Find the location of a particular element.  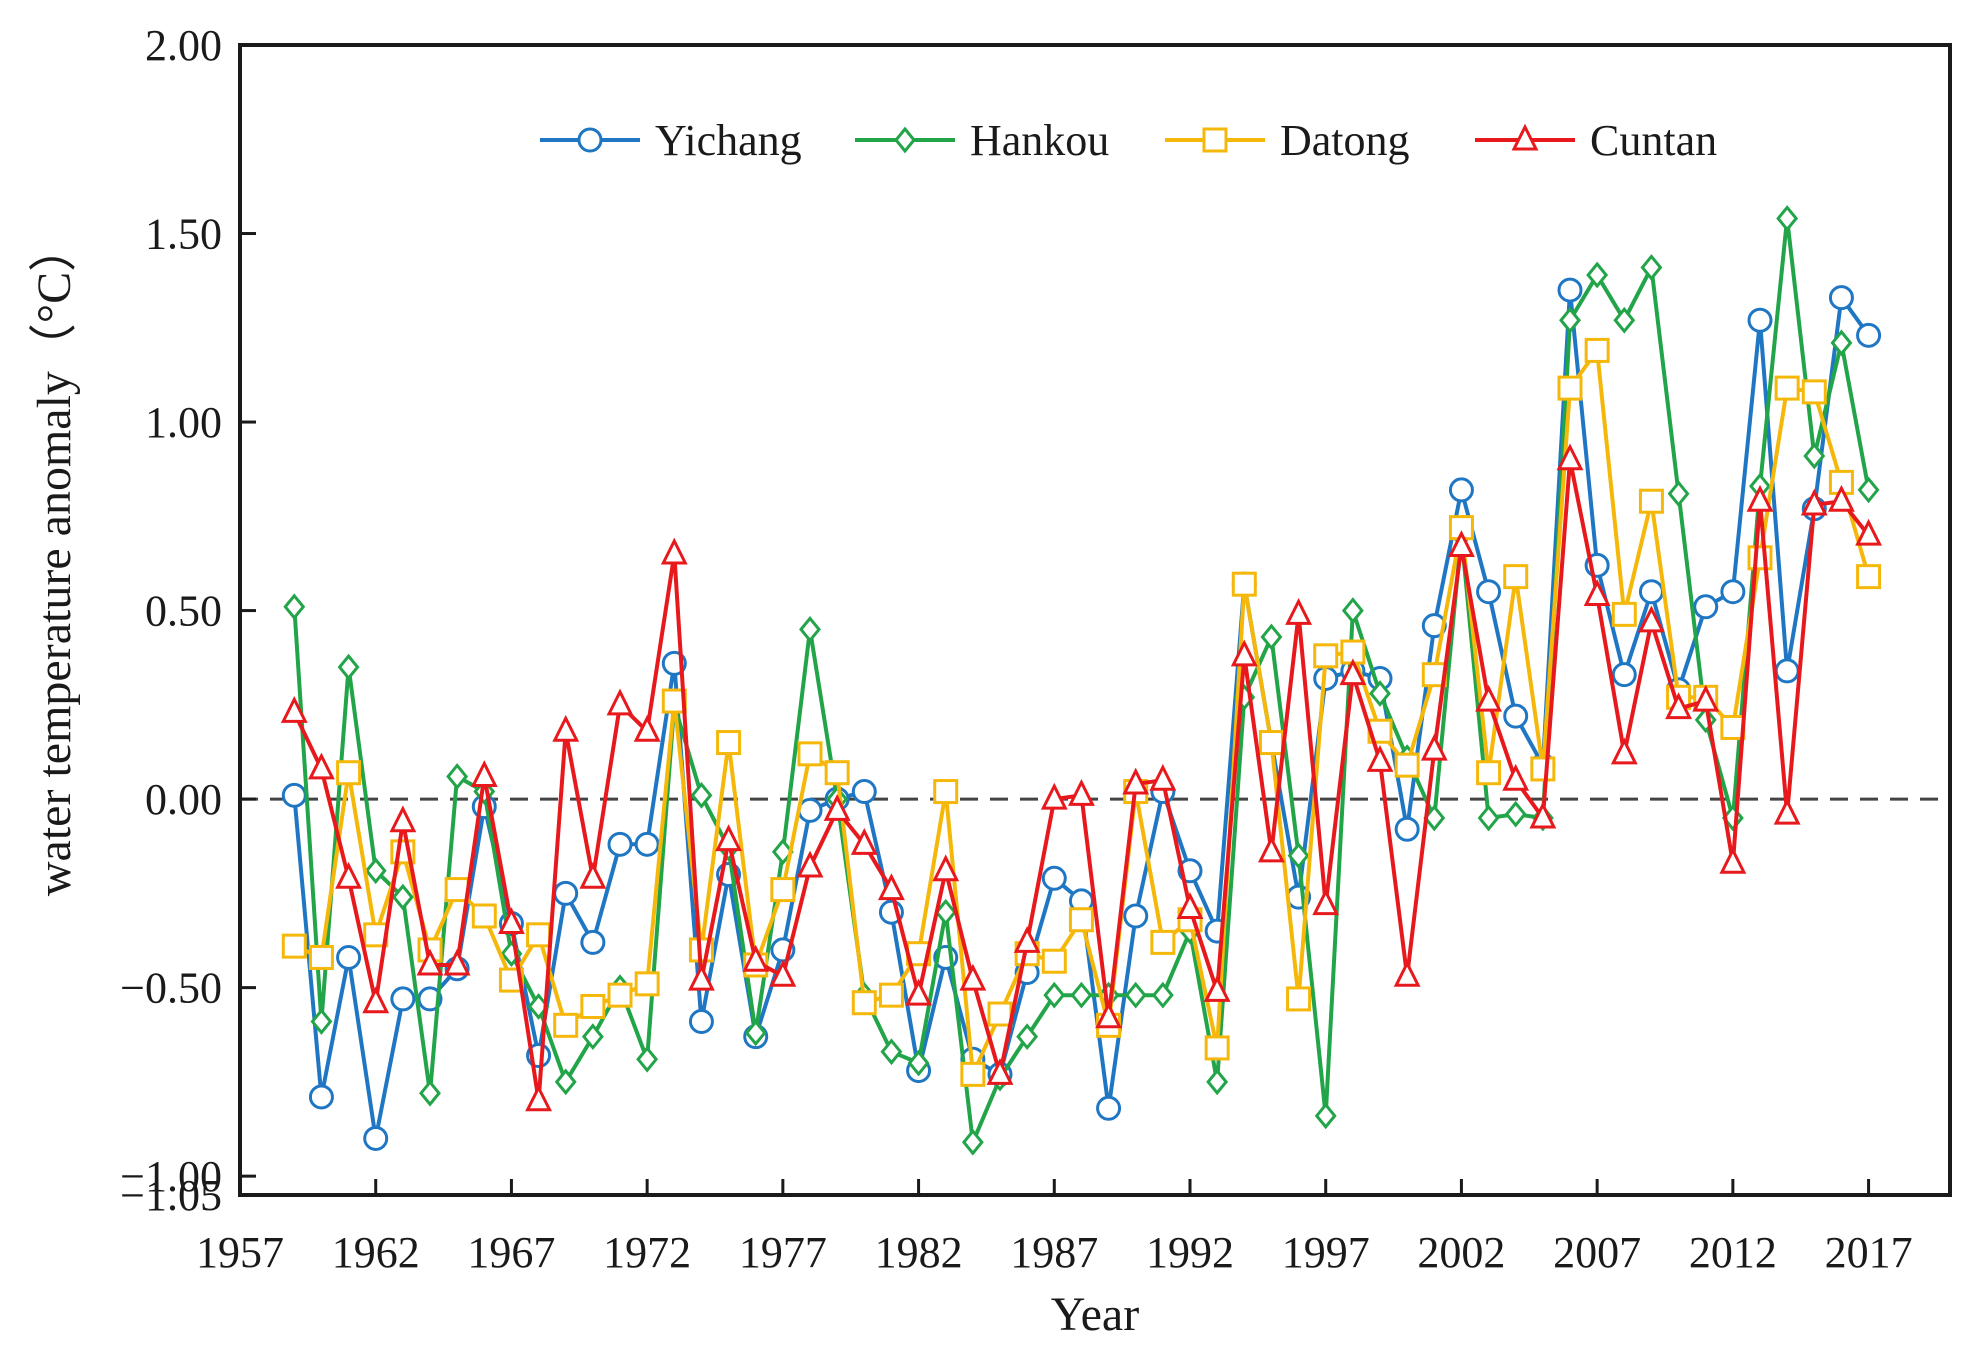

legend-marker-hankou is located at coordinates (905, 140).